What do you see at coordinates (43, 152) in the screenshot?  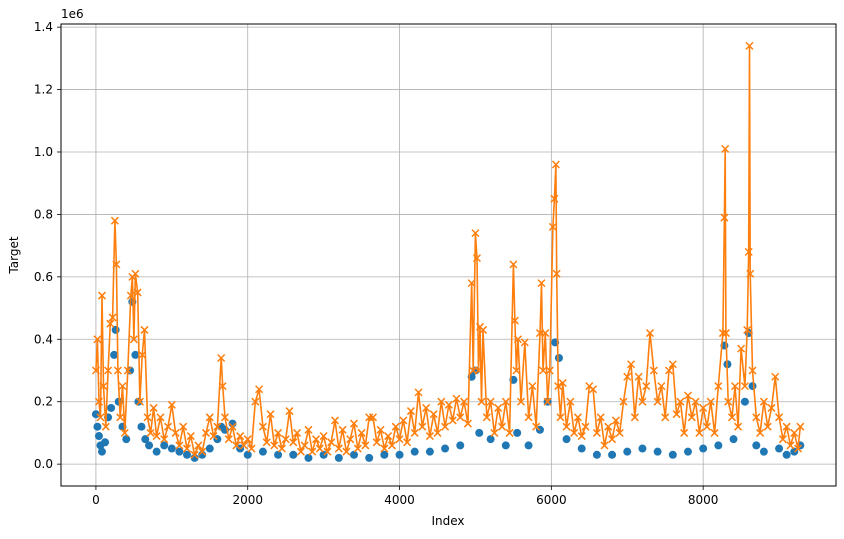 I see `y-tick-label: 1.0` at bounding box center [43, 152].